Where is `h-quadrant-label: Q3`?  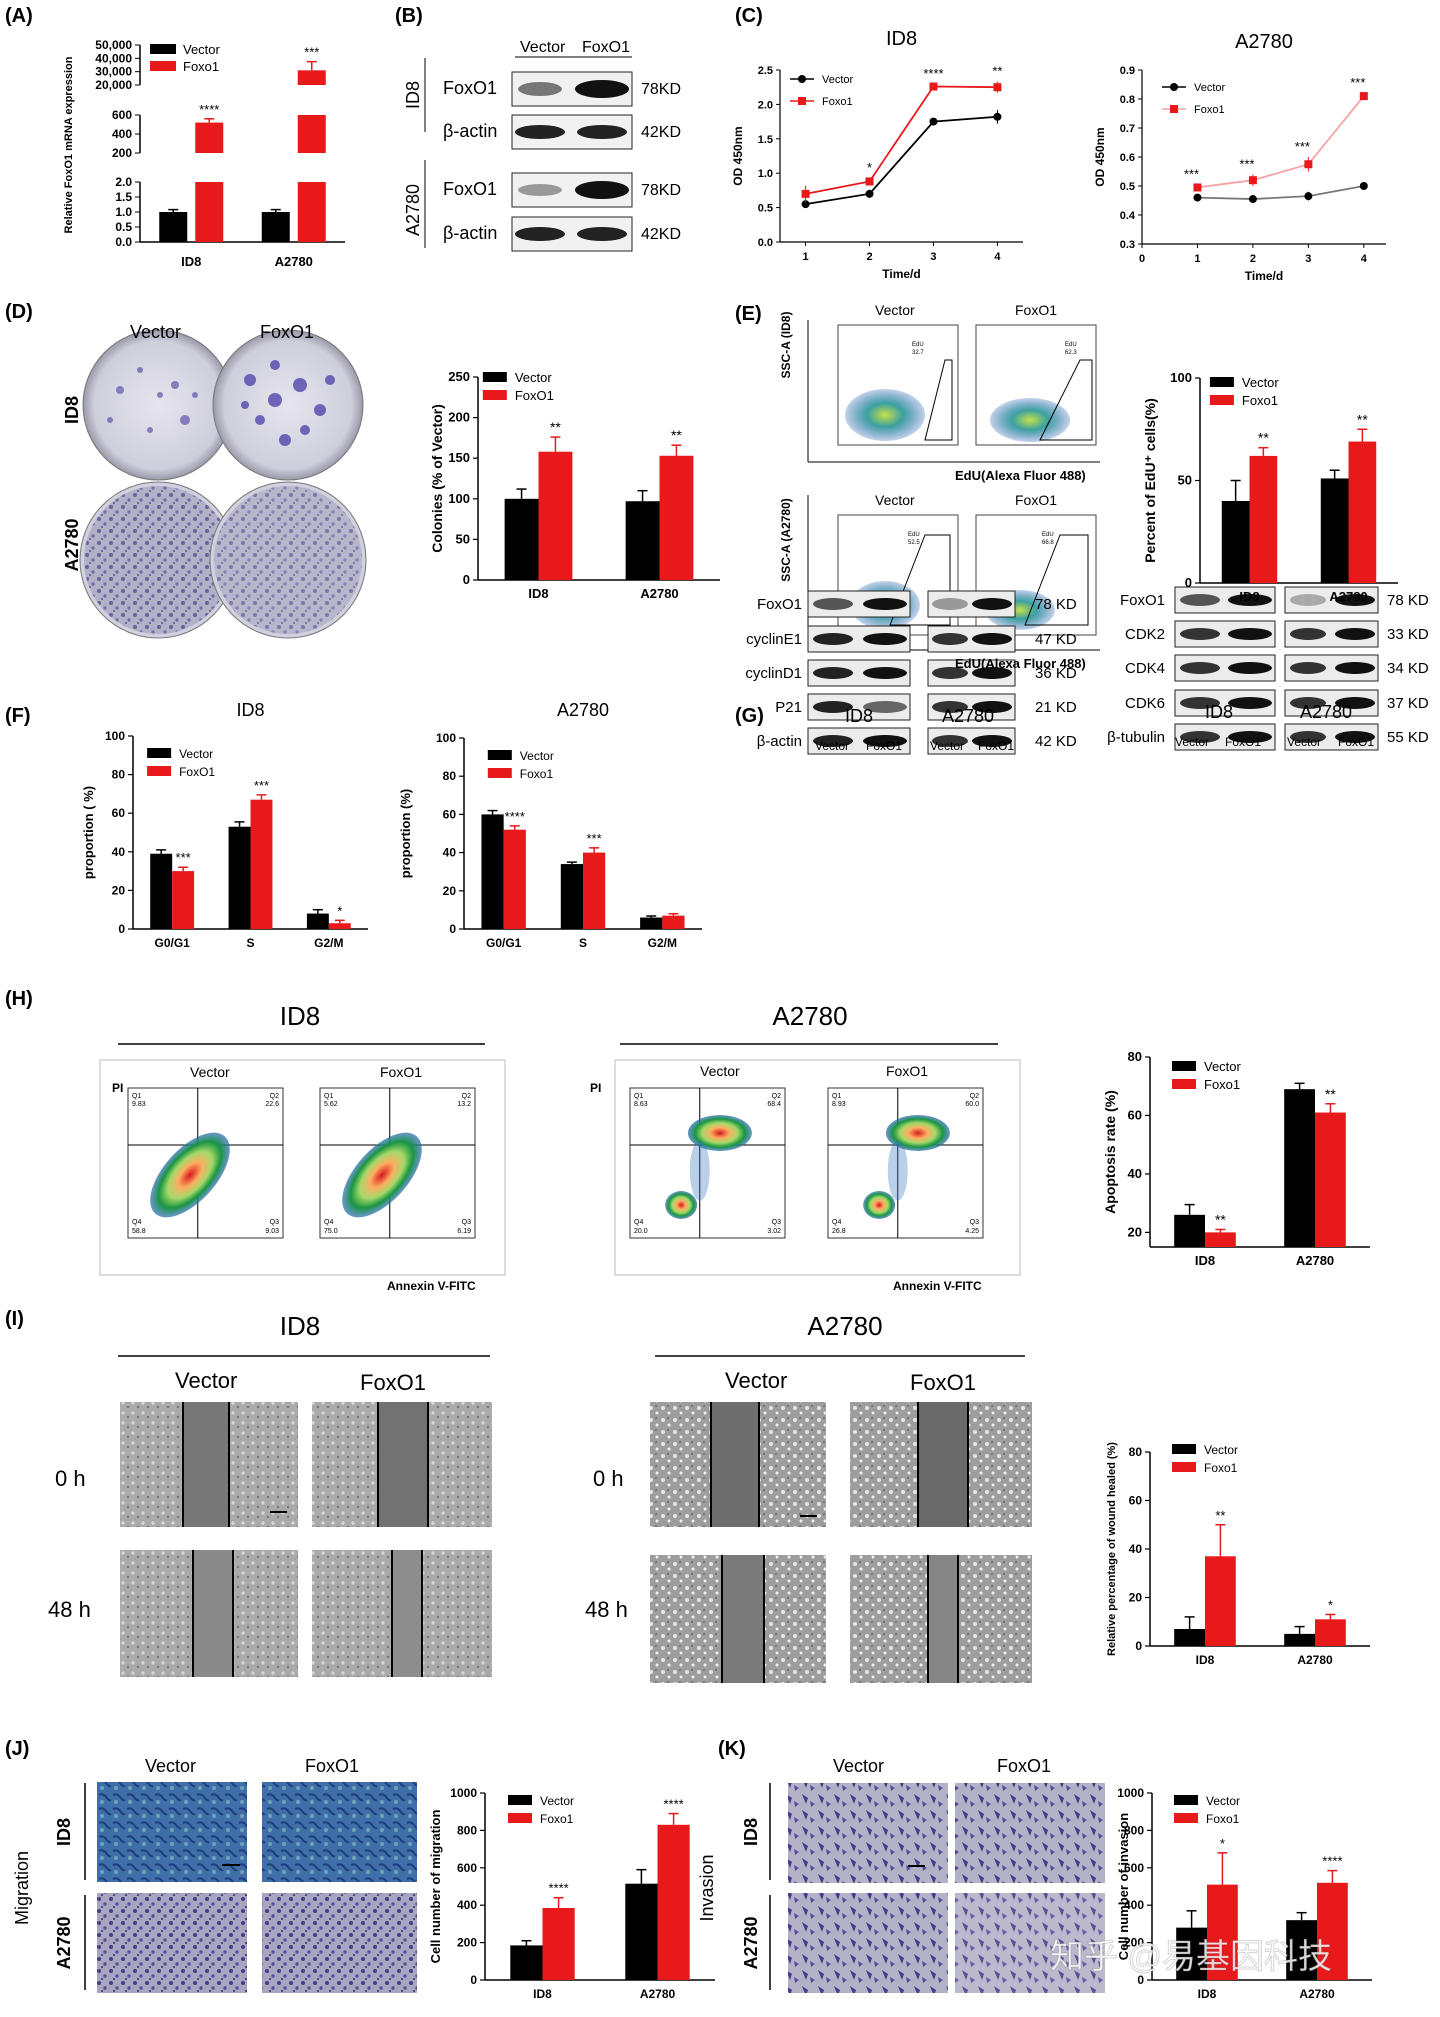
h-quadrant-label: Q3 is located at coordinates (776, 1222).